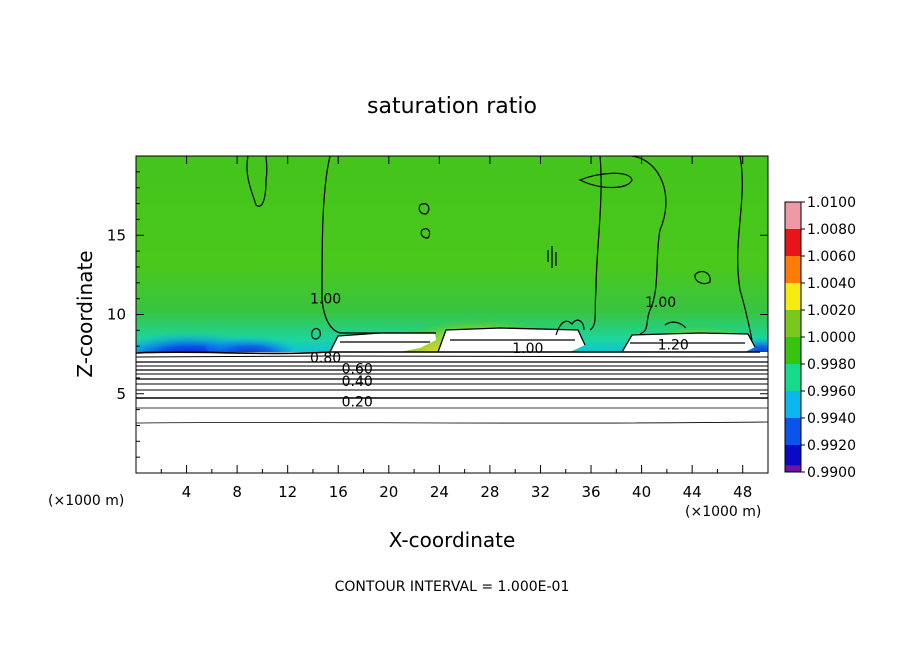  What do you see at coordinates (388, 492) in the screenshot?
I see `x-tick-label: 20` at bounding box center [388, 492].